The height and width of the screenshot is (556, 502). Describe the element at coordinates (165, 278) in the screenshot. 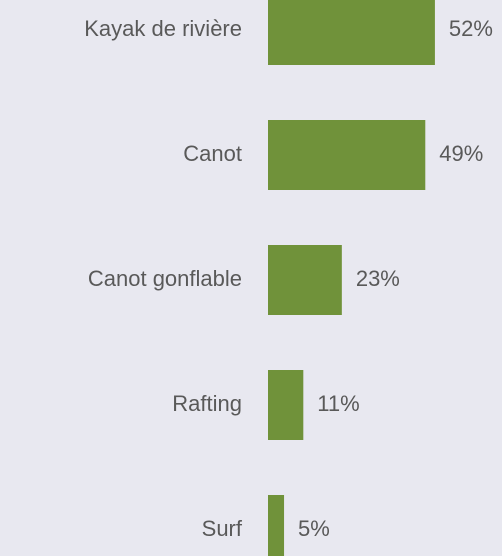

I see `category-label: Canot gonflable` at that location.